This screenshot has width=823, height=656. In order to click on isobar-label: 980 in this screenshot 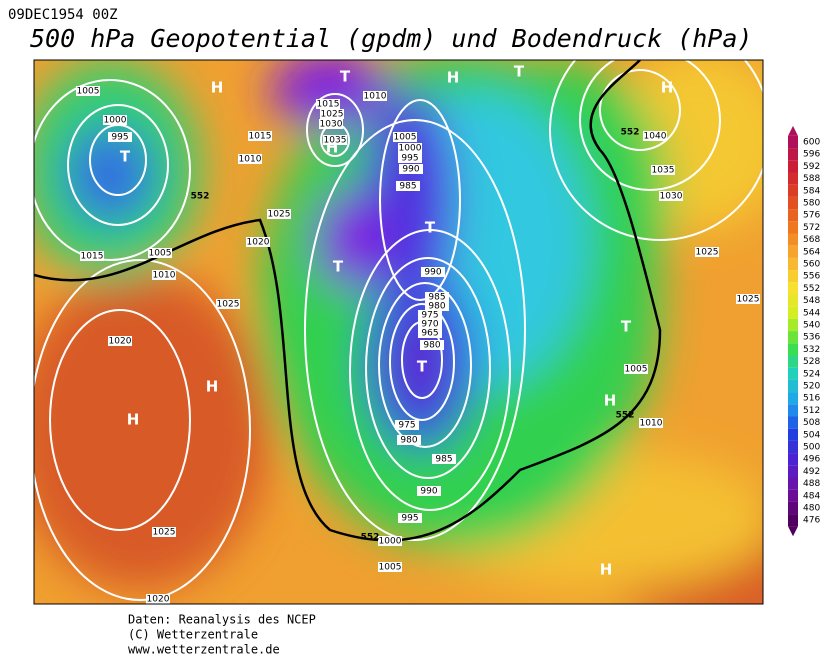, I will do `click(431, 346)`.